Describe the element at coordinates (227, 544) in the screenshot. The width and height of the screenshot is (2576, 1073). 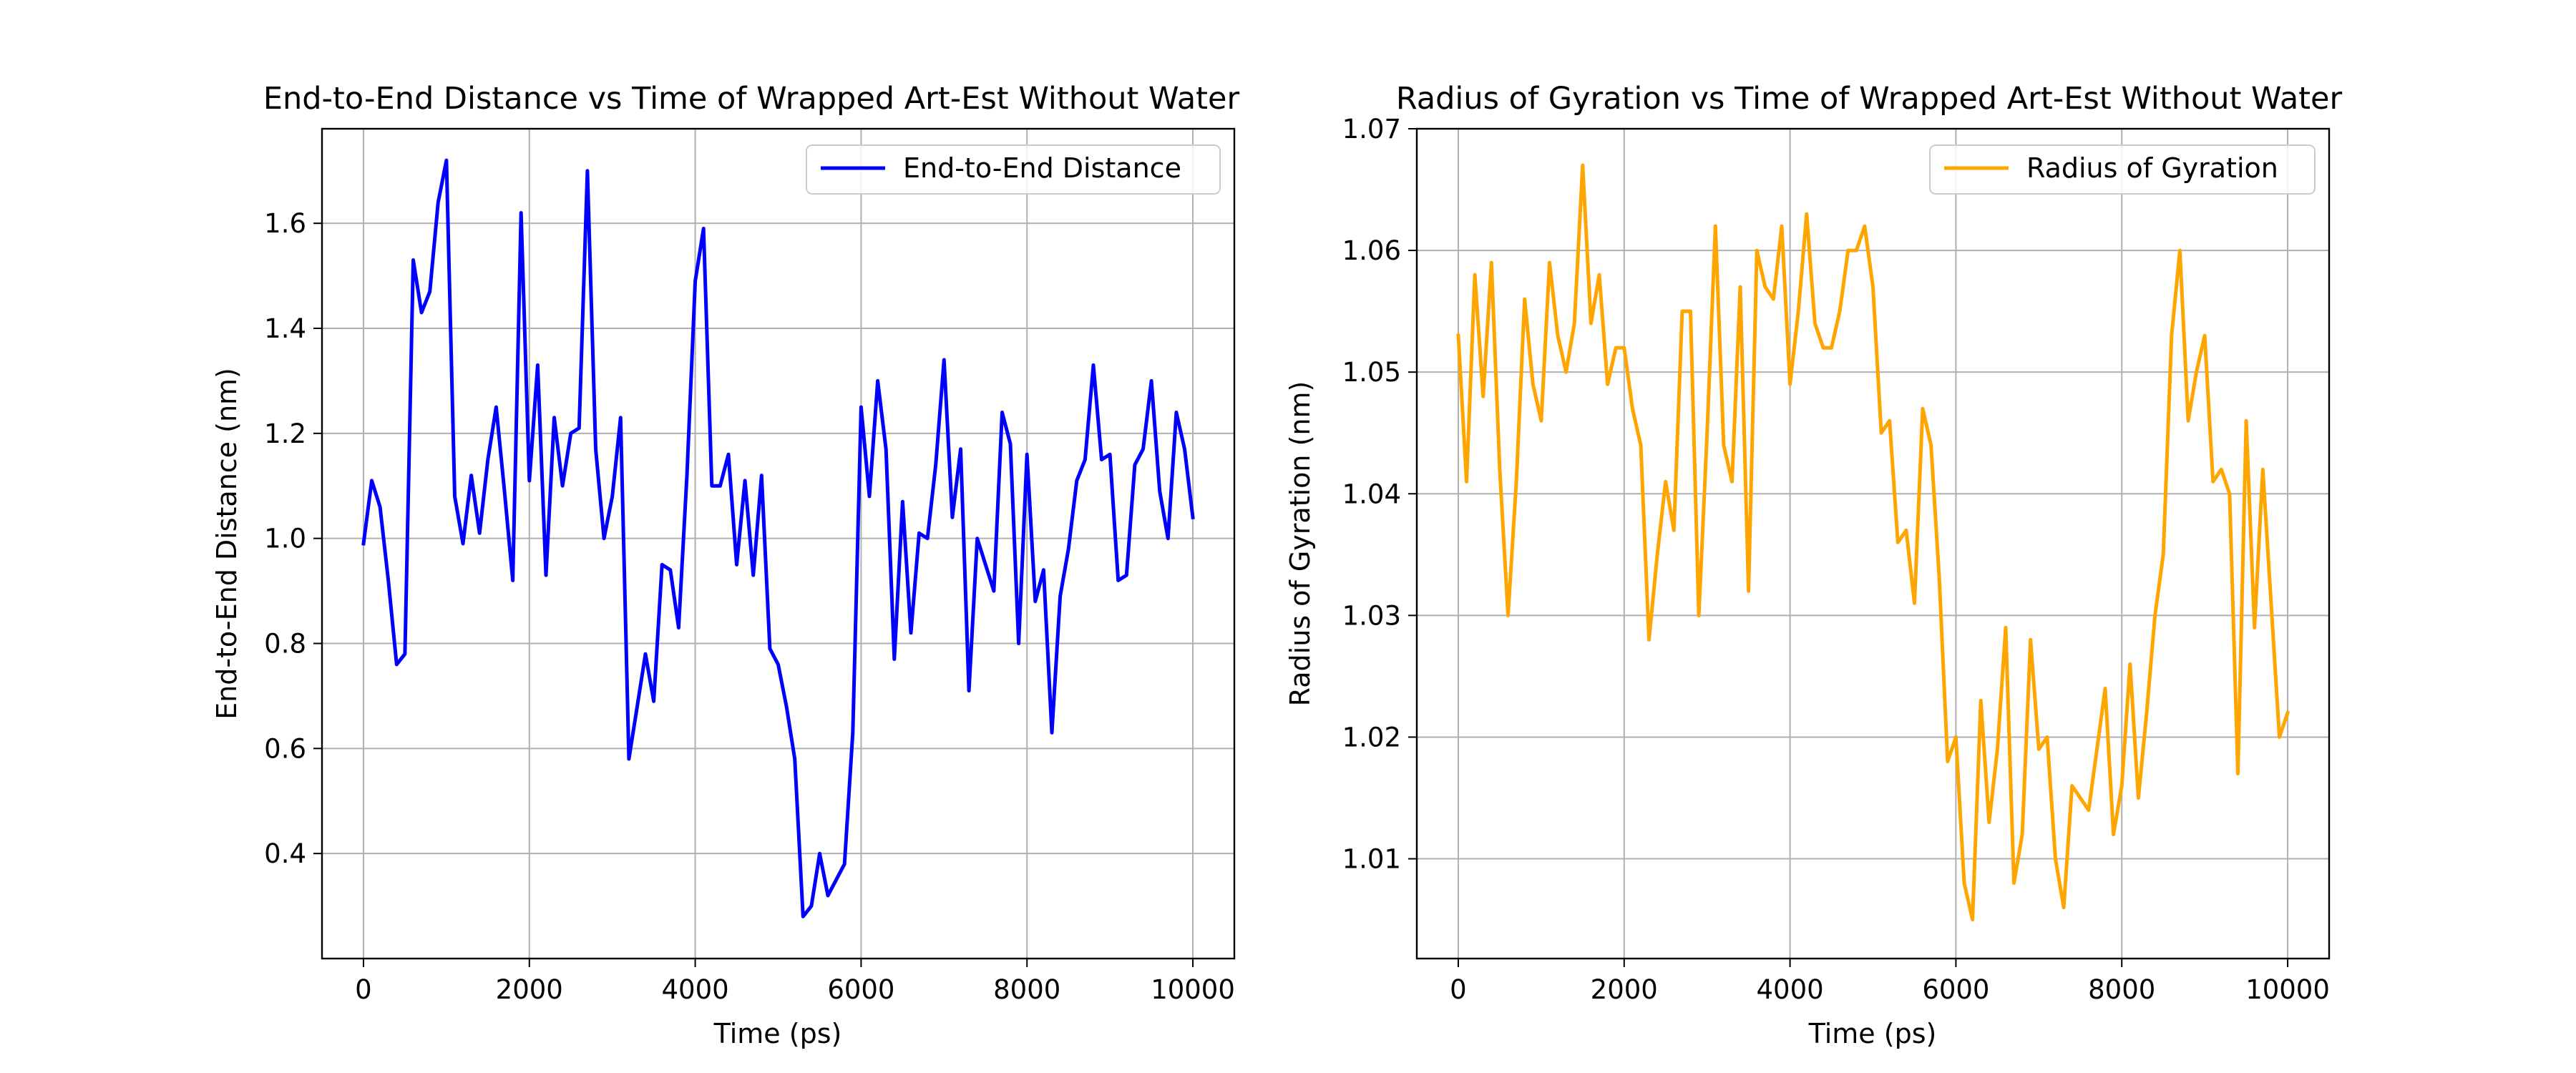
I see `y-axis-label: End-to-End Distance (nm)` at that location.